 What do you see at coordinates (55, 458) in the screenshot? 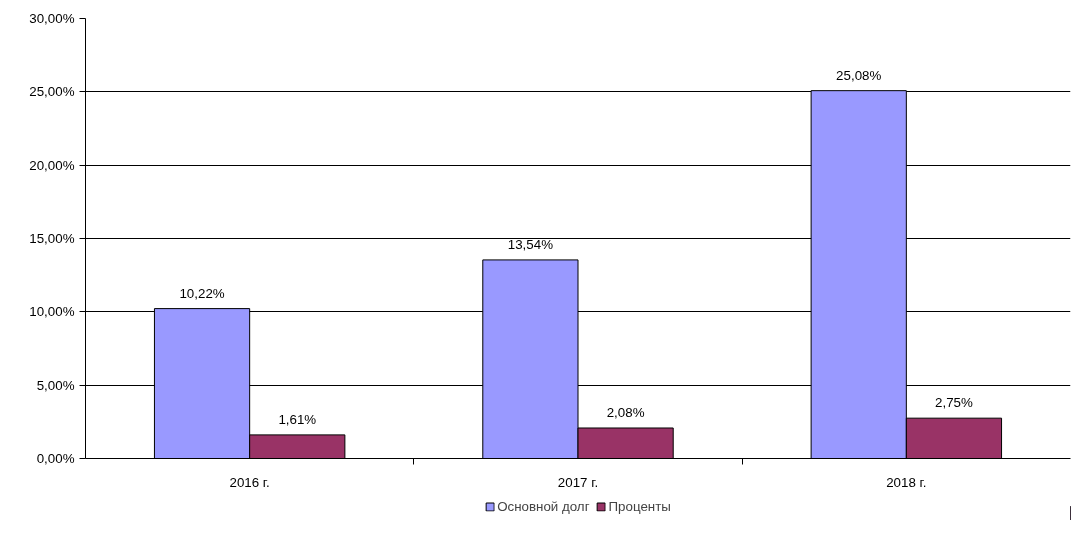
I see `y-tick-label: 0,00%` at bounding box center [55, 458].